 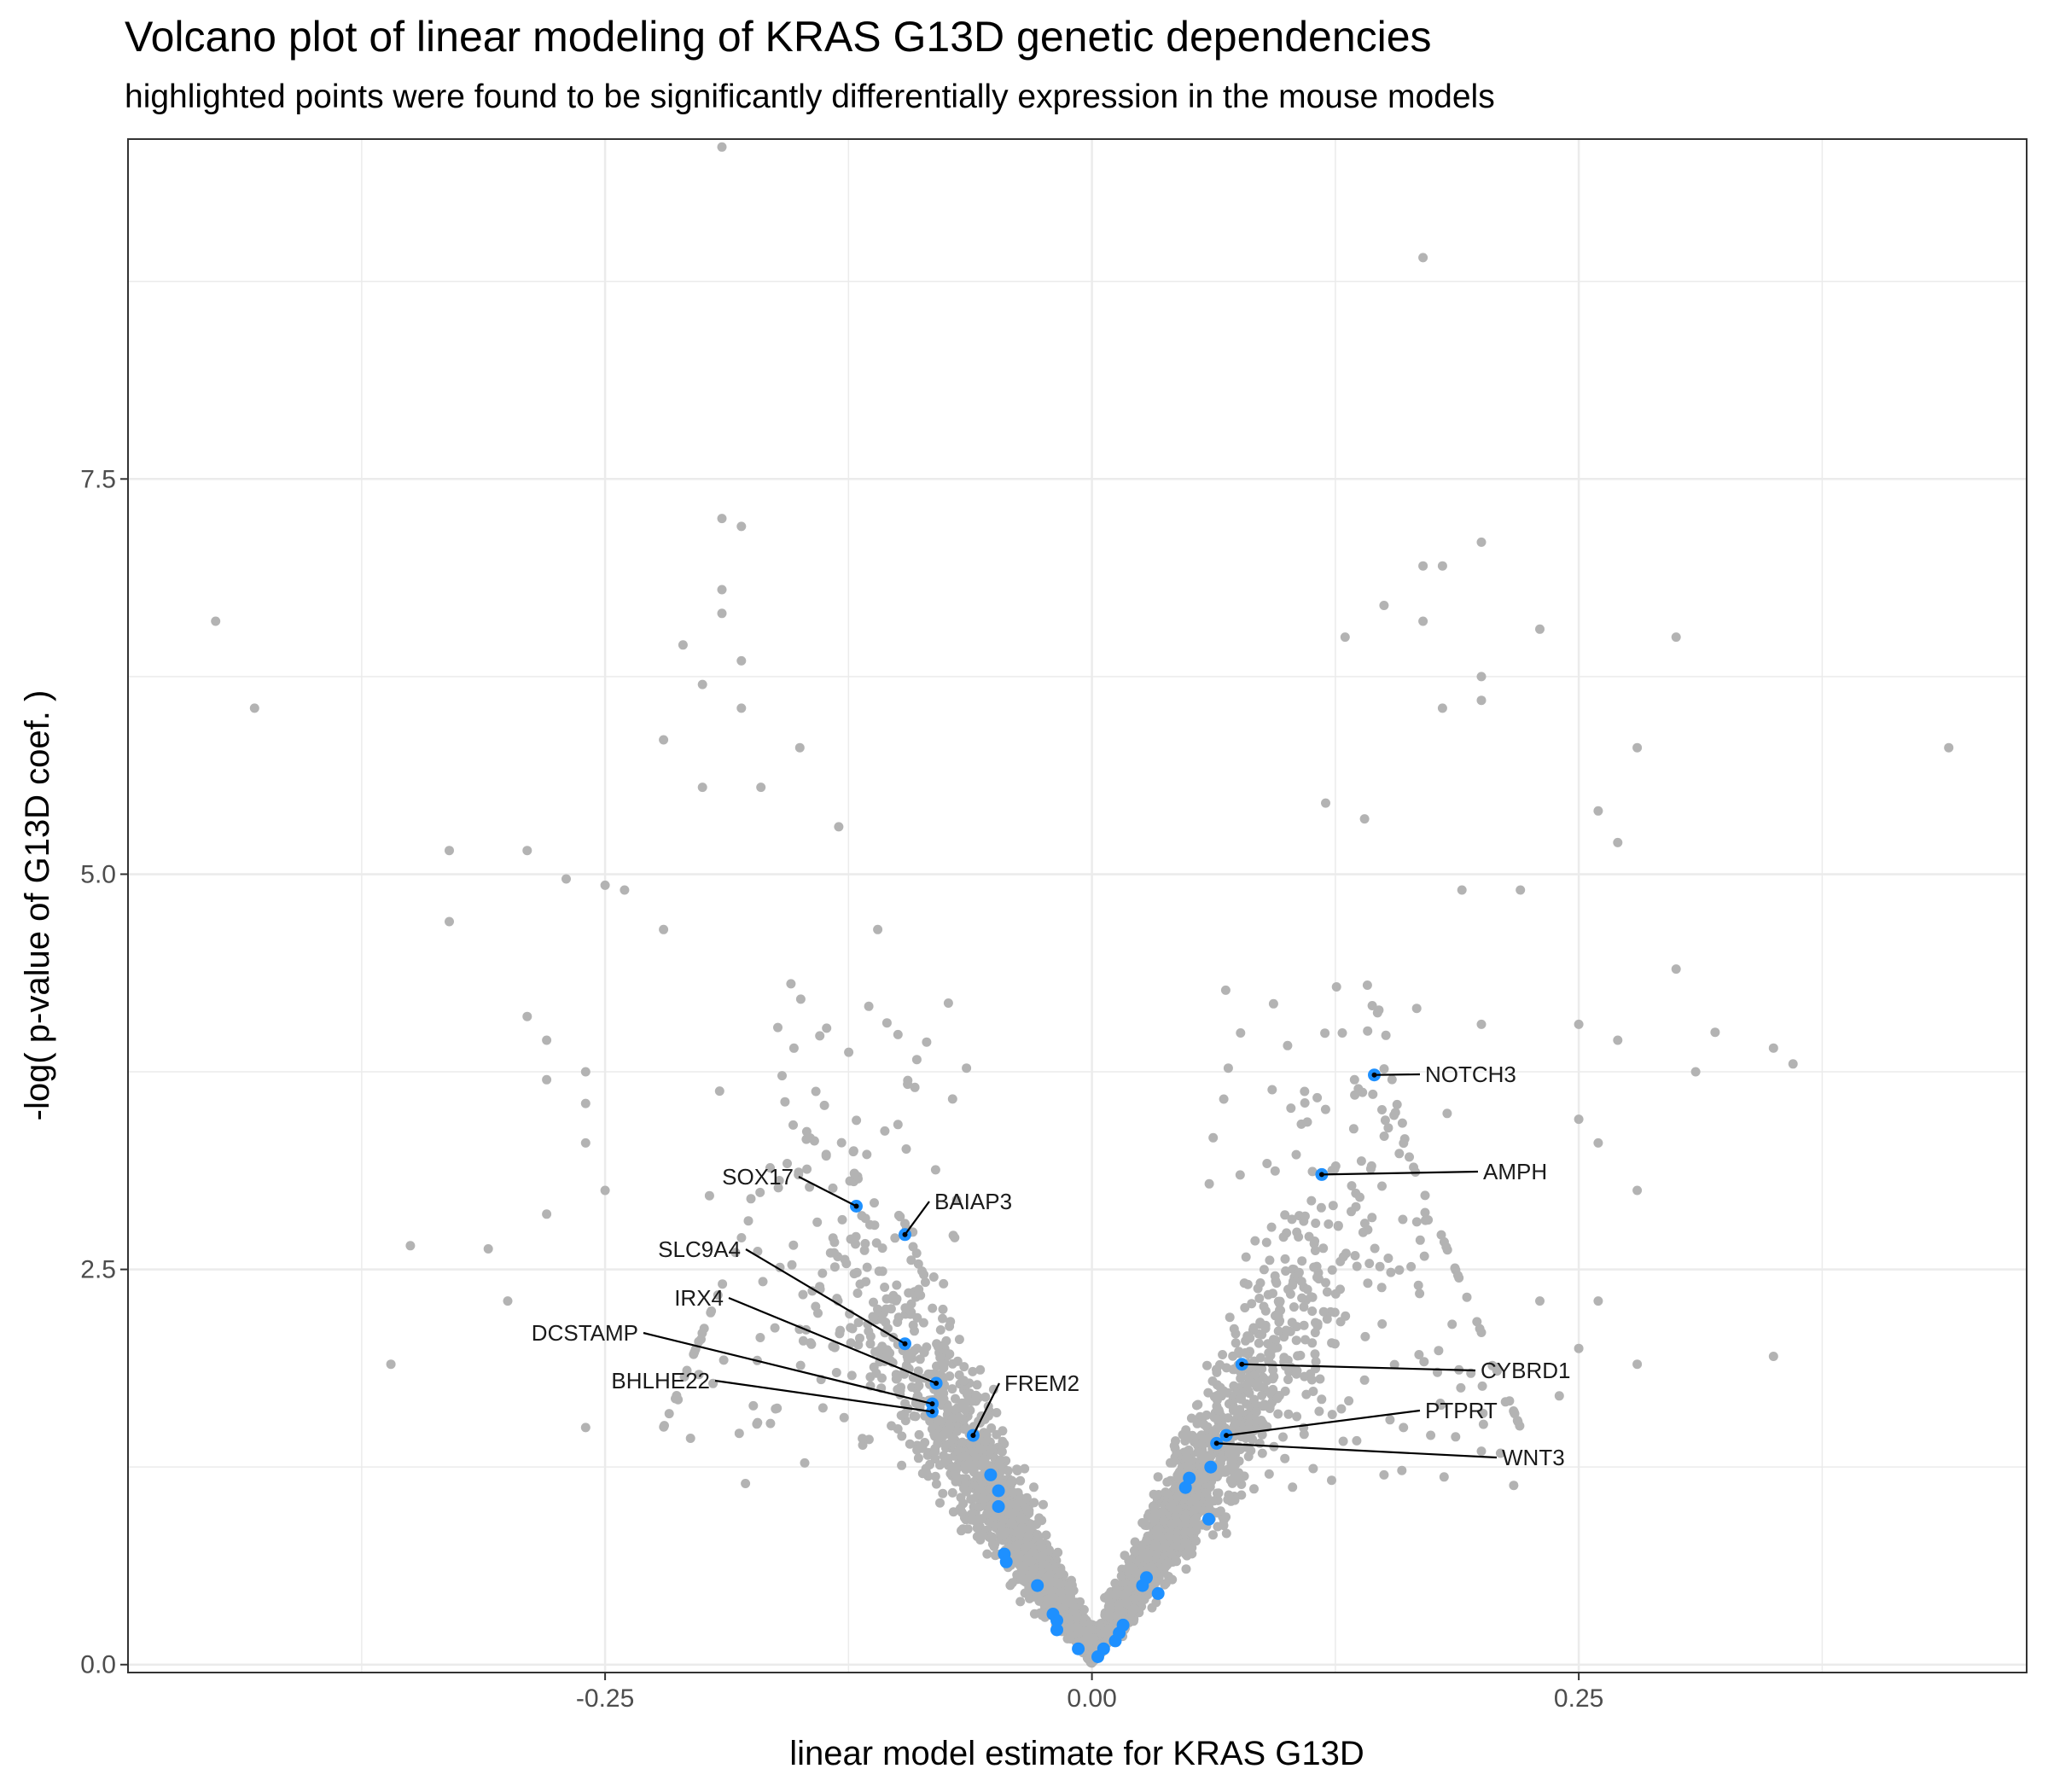 I want to click on y-tick-label: 2.5, so click(x=98, y=1270).